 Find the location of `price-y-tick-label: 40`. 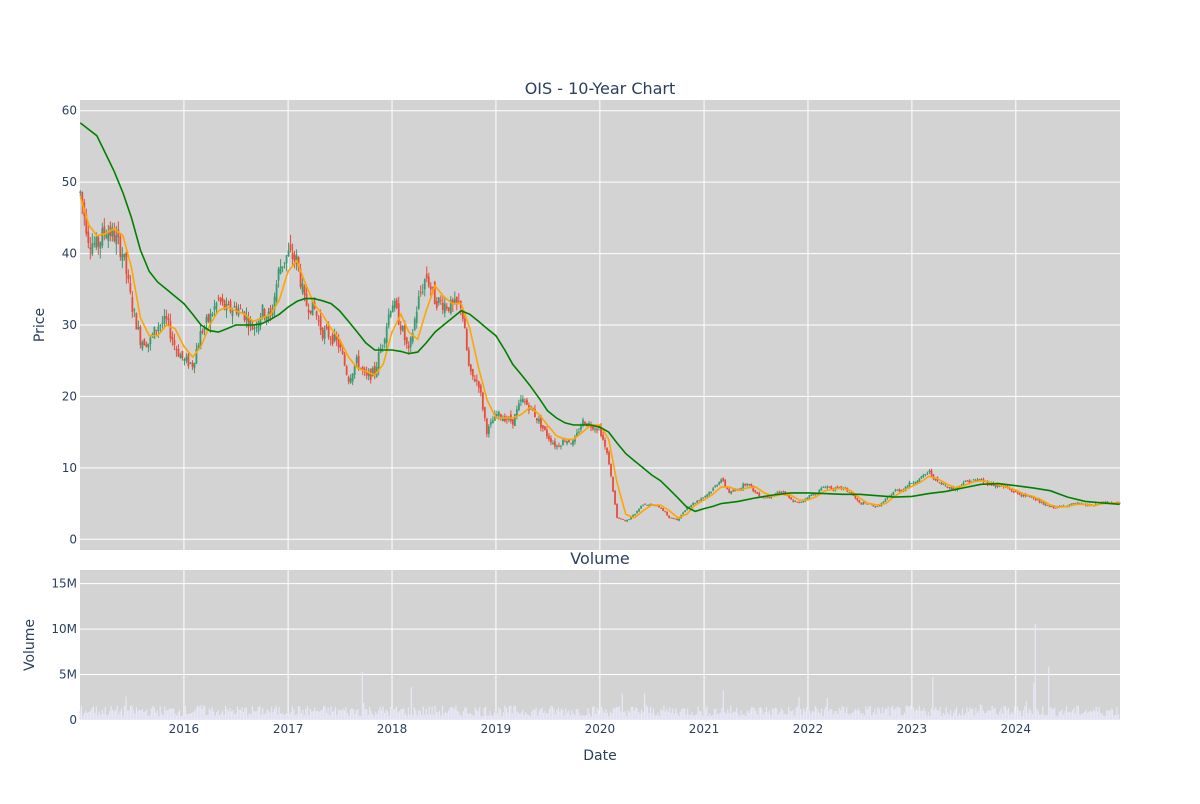

price-y-tick-label: 40 is located at coordinates (69, 254).